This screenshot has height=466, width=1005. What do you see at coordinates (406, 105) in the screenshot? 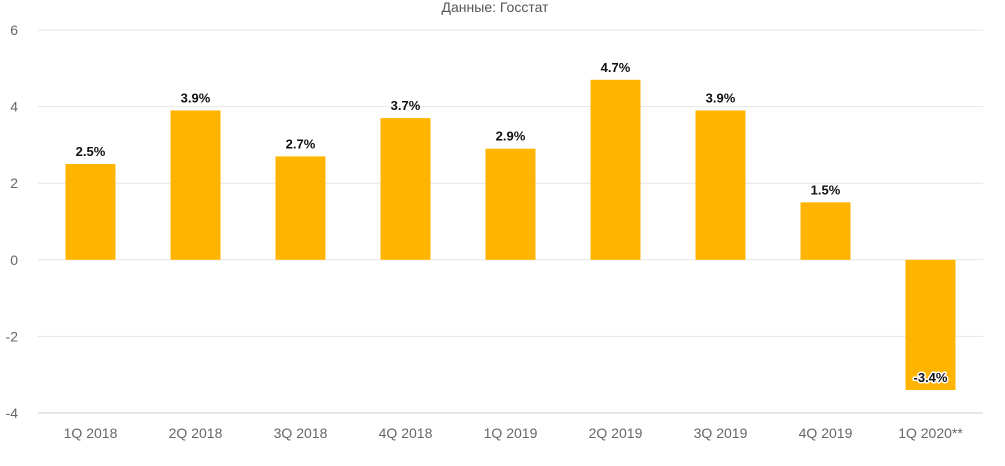
I see `data-label: 3.7%` at bounding box center [406, 105].